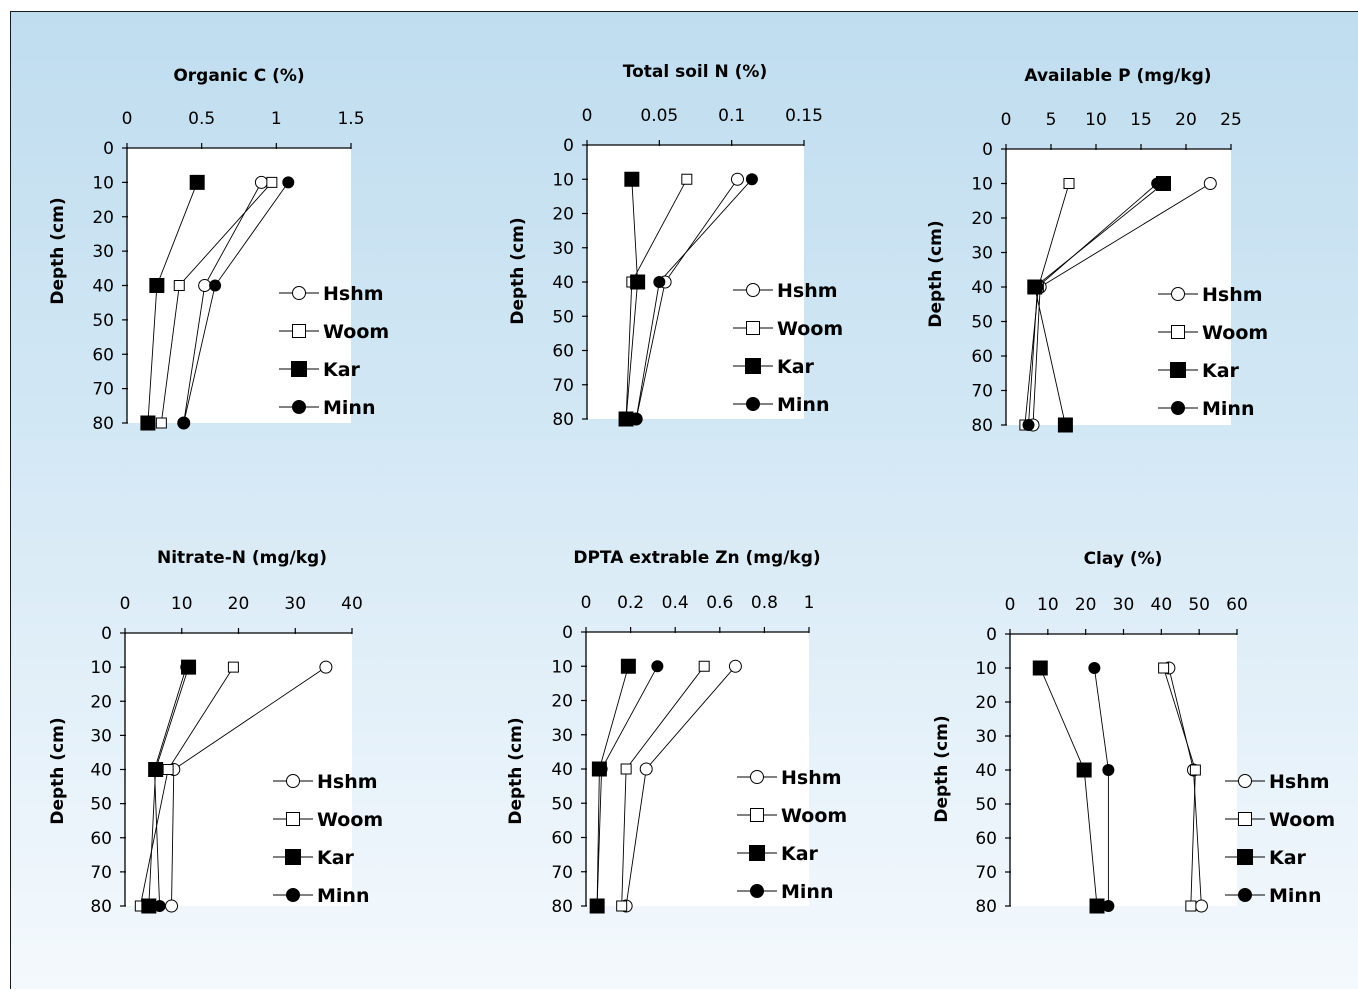  Describe the element at coordinates (696, 558) in the screenshot. I see `panel-title: DPTA extrable Zn (mg/kg)` at that location.